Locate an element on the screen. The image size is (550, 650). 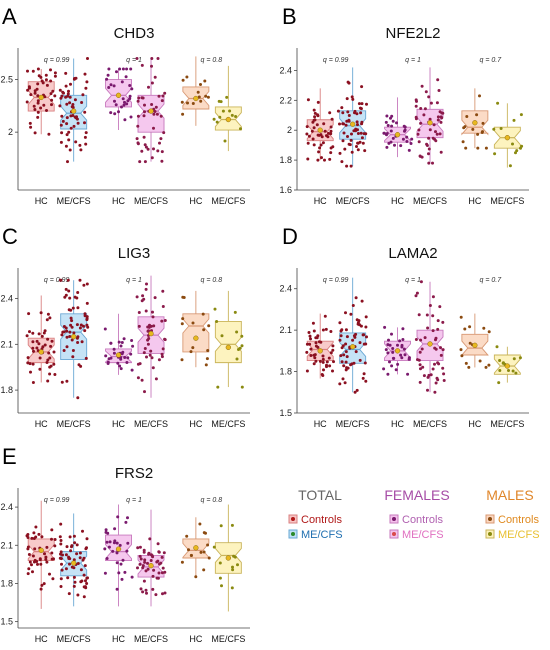
y-tick-label: 1.8 is located at coordinates (6, 583).